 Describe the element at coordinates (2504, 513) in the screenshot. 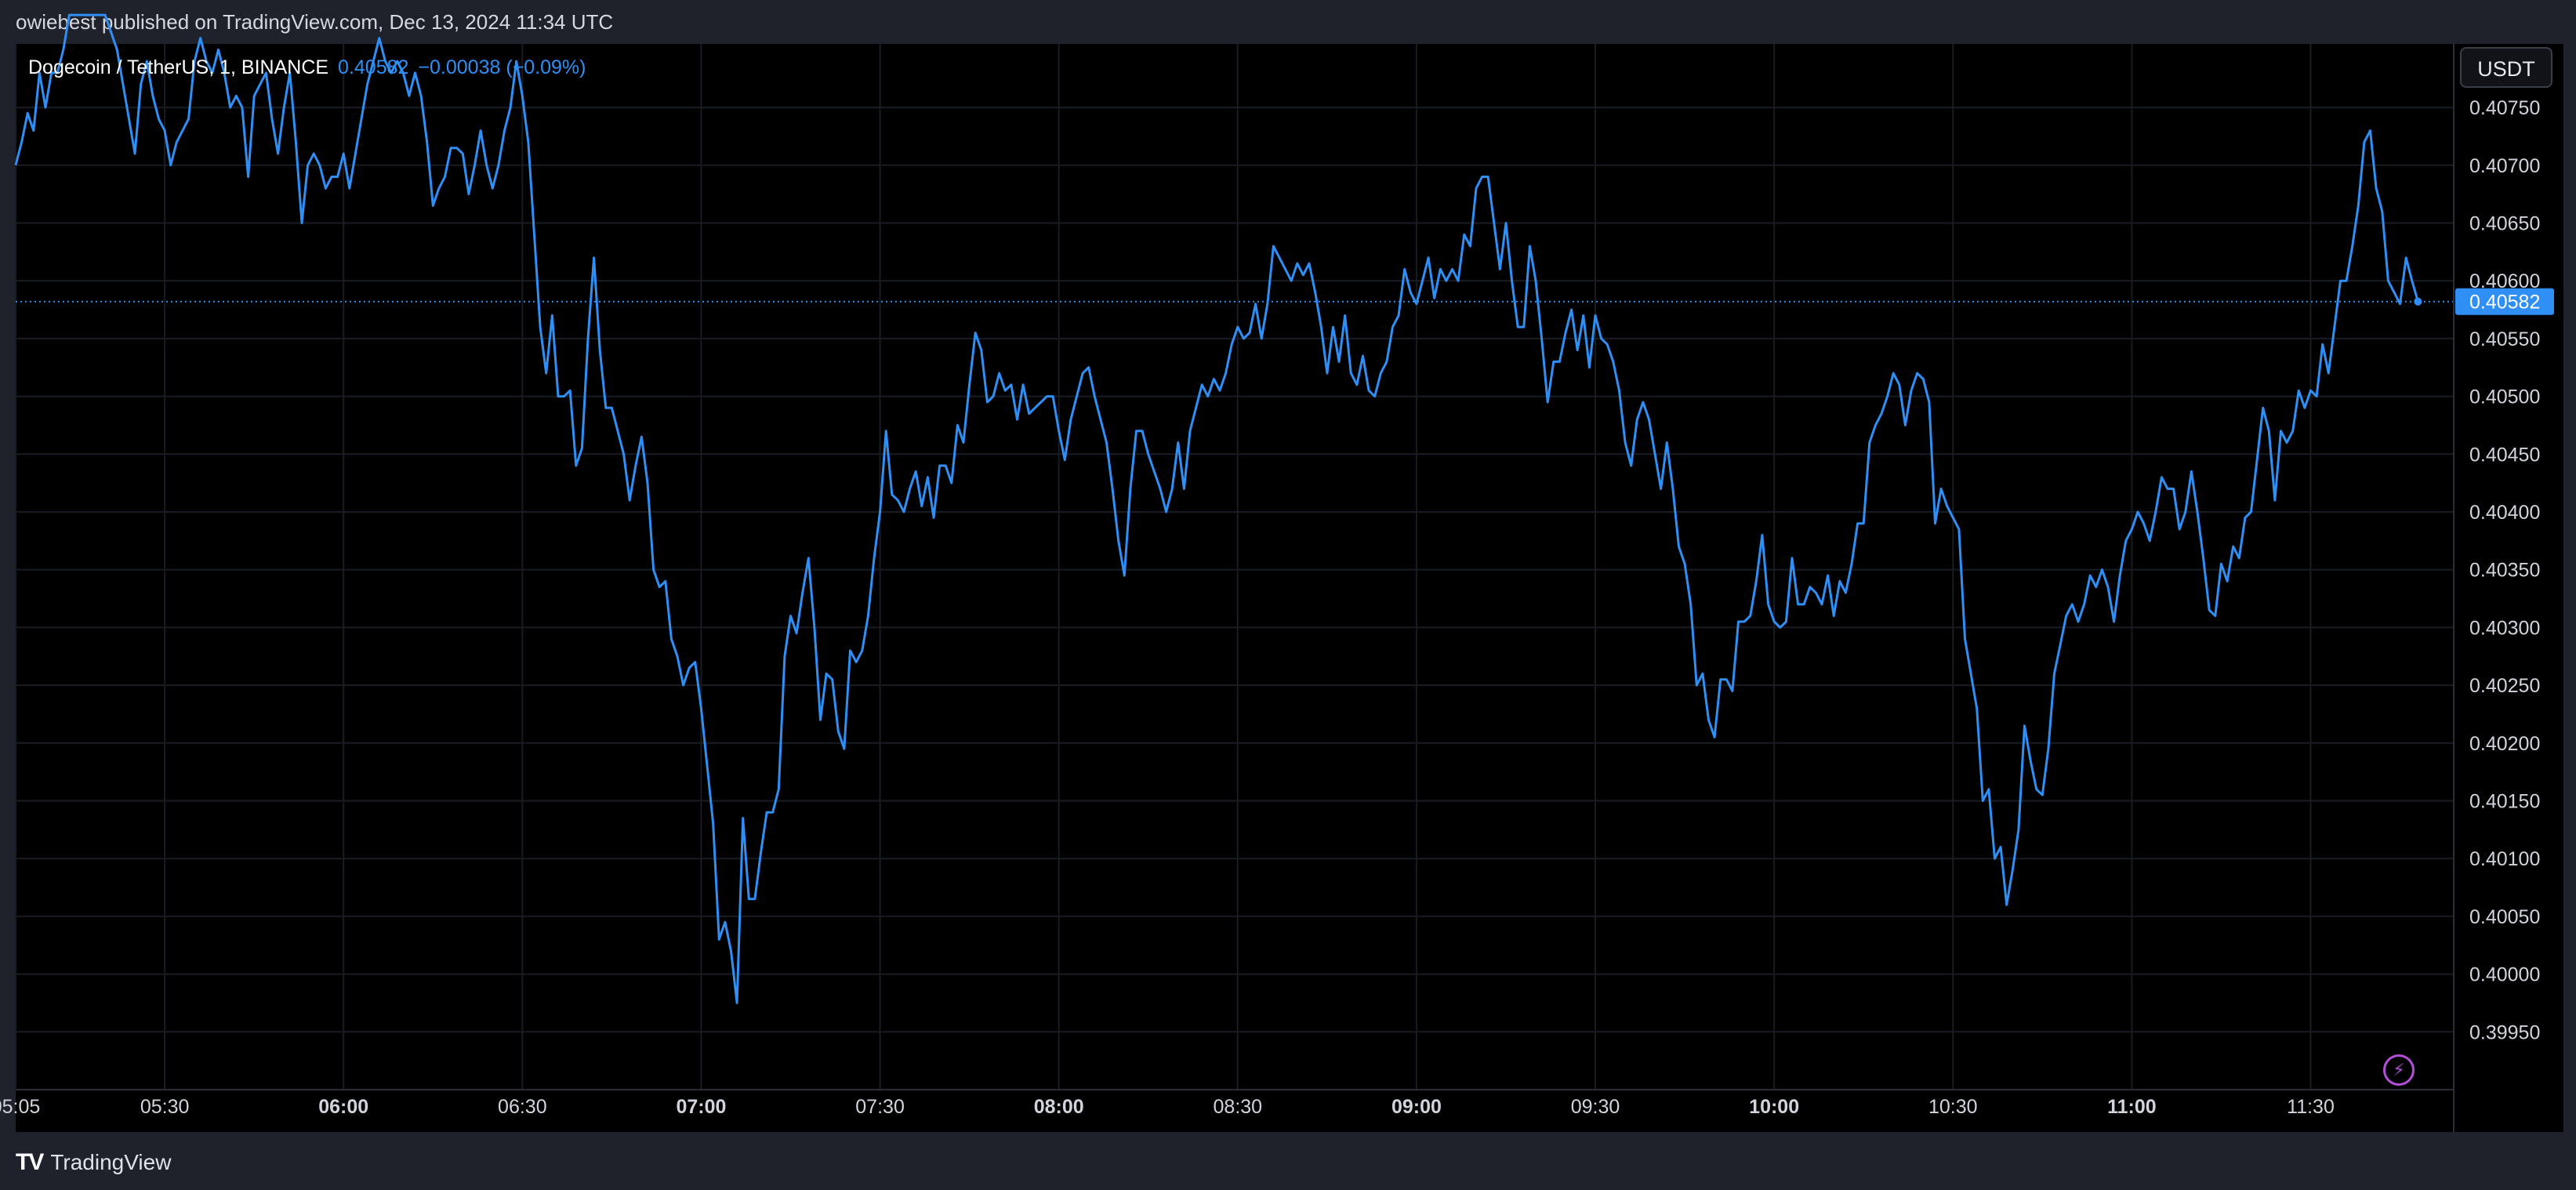

I see `y-tick-label: 0.40400` at that location.